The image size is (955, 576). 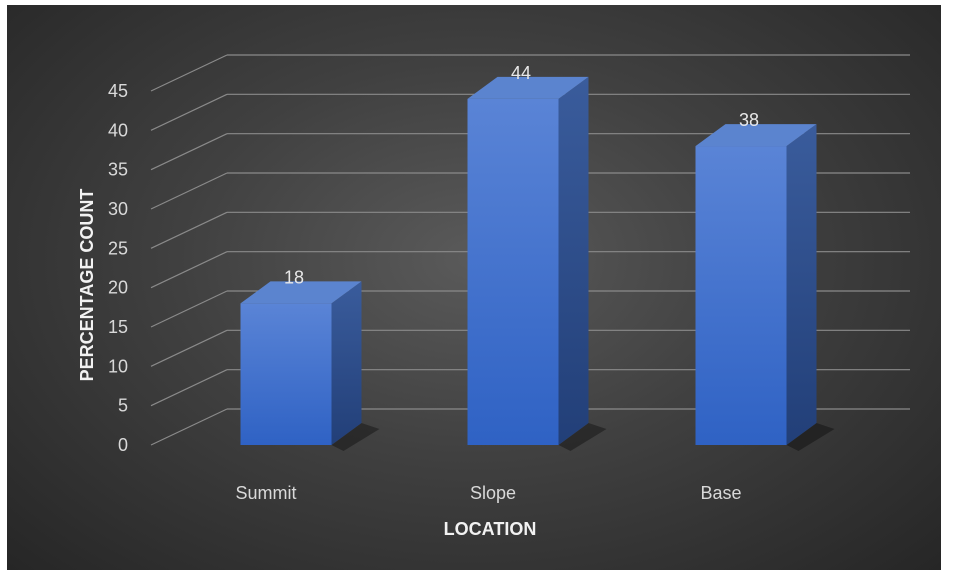 What do you see at coordinates (513, 271) in the screenshot?
I see `bar-slope` at bounding box center [513, 271].